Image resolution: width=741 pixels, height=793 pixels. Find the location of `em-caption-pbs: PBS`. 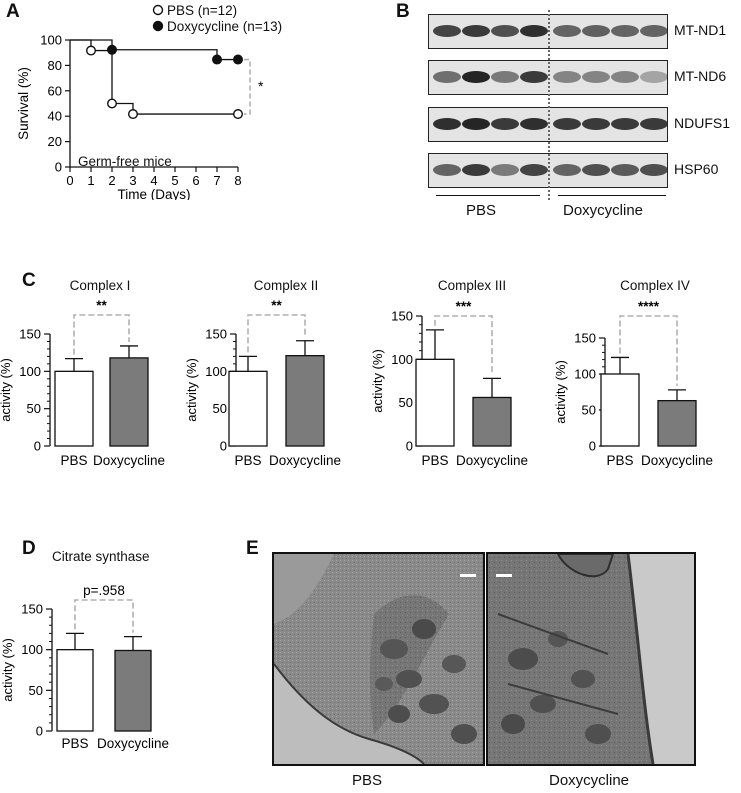

em-caption-pbs: PBS is located at coordinates (367, 780).